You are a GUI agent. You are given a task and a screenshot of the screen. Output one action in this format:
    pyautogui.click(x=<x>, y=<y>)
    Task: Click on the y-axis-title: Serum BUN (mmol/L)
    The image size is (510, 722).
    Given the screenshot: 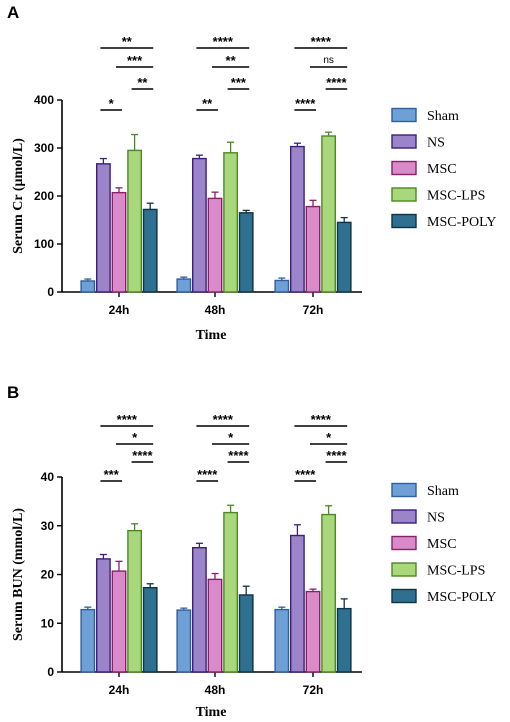 What is the action you would take?
    pyautogui.click(x=18, y=574)
    